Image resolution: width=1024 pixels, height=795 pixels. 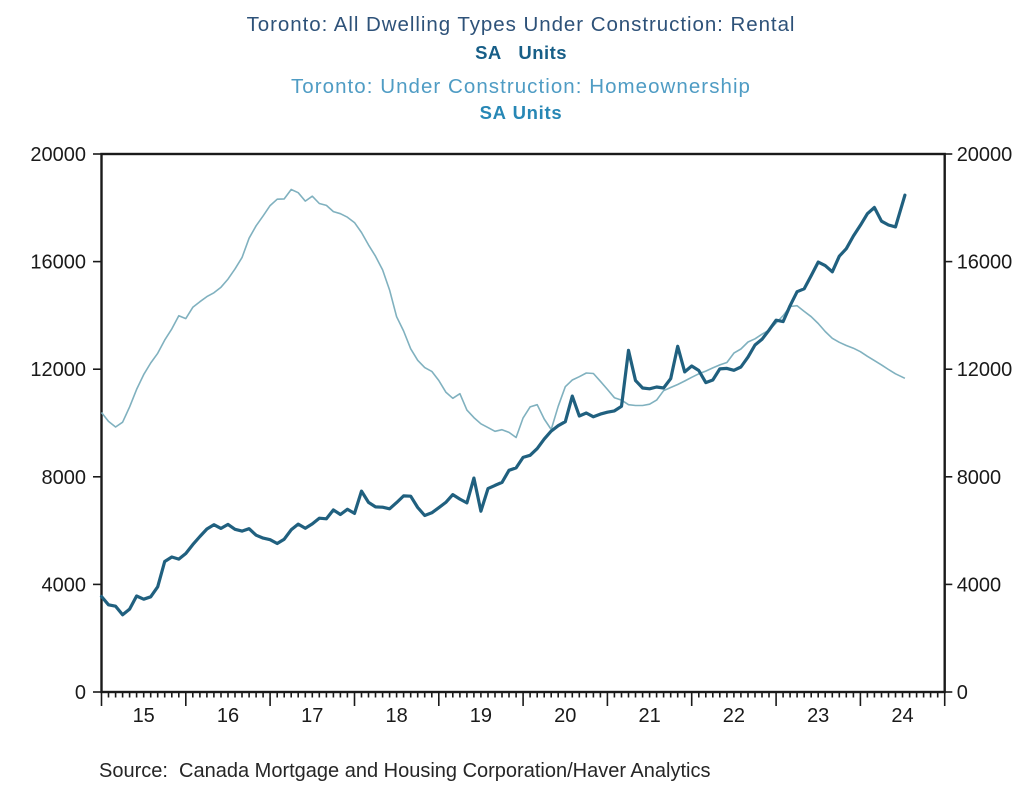 I want to click on svg-text: 17, so click(x=312, y=716).